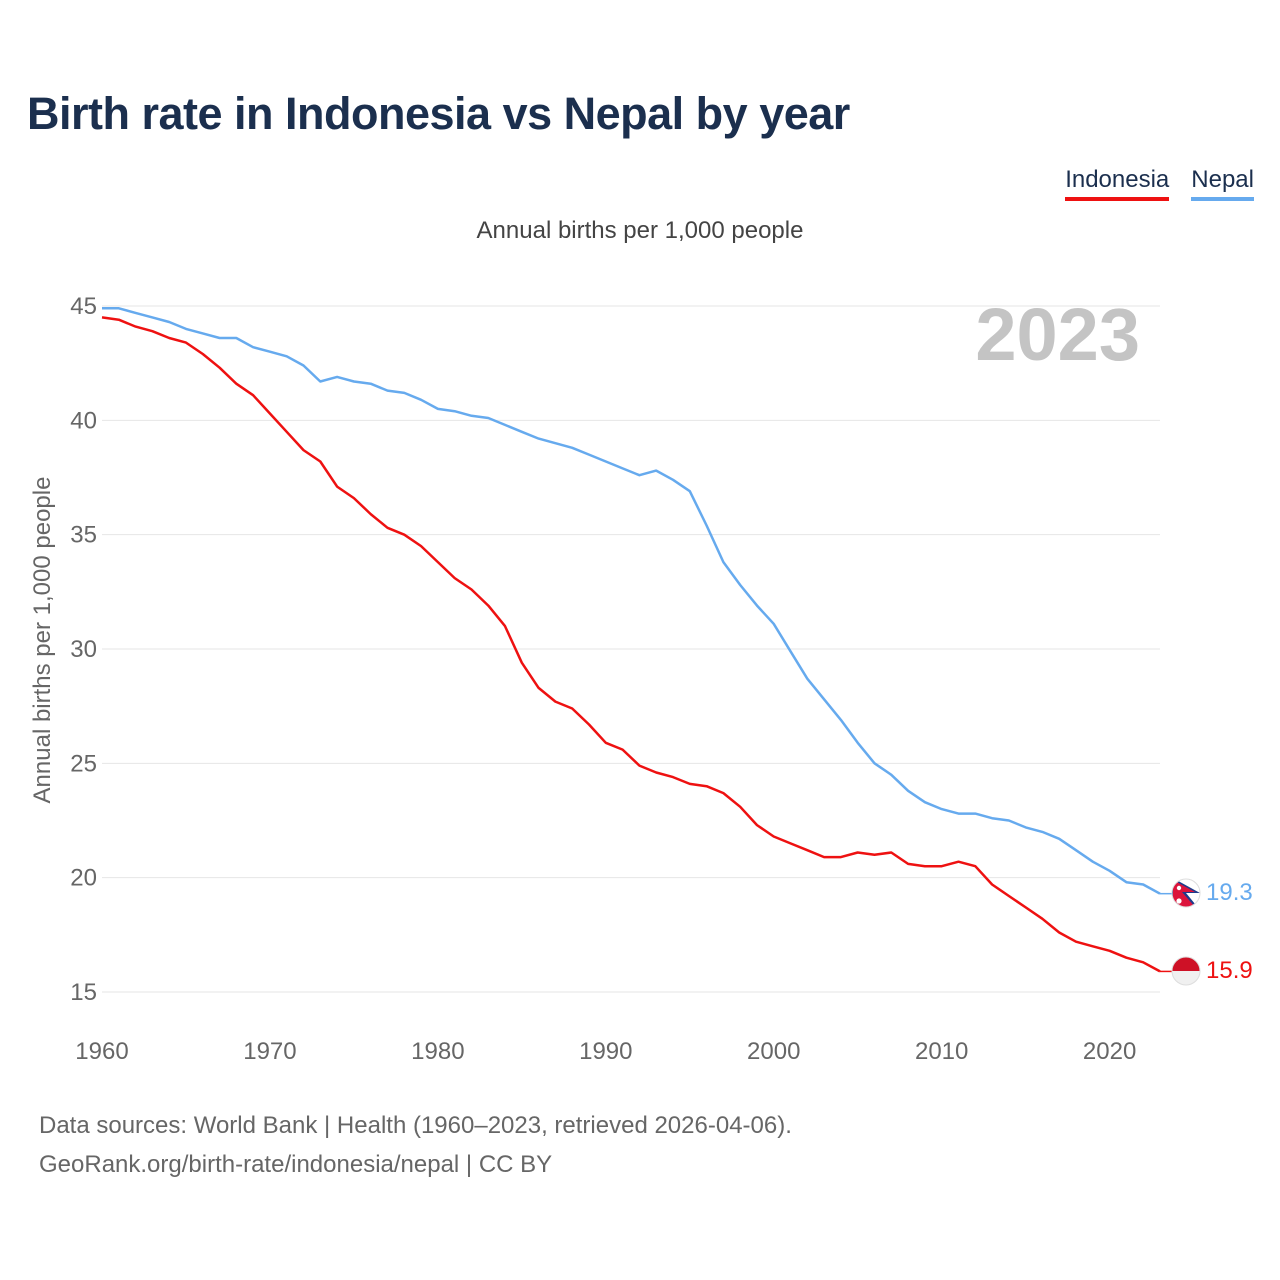  Describe the element at coordinates (83, 649) in the screenshot. I see `y-tick-label: 30` at that location.